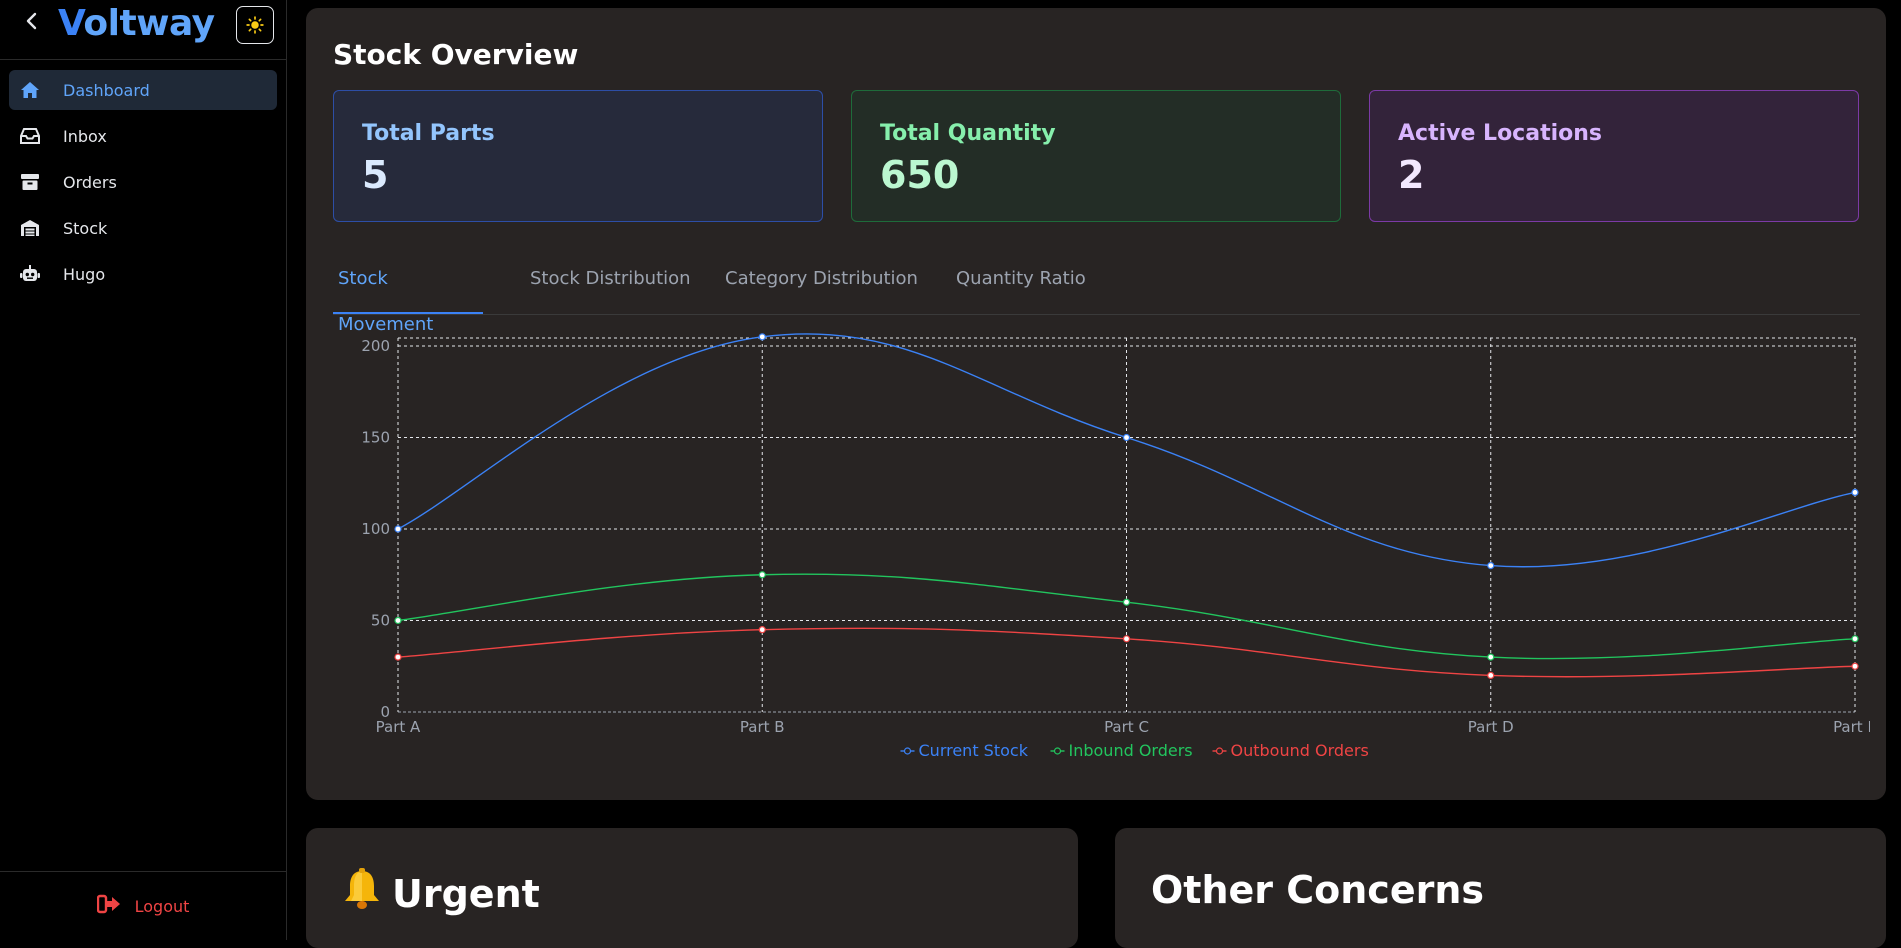  Describe the element at coordinates (375, 438) in the screenshot. I see `y-tick-label: 150` at that location.